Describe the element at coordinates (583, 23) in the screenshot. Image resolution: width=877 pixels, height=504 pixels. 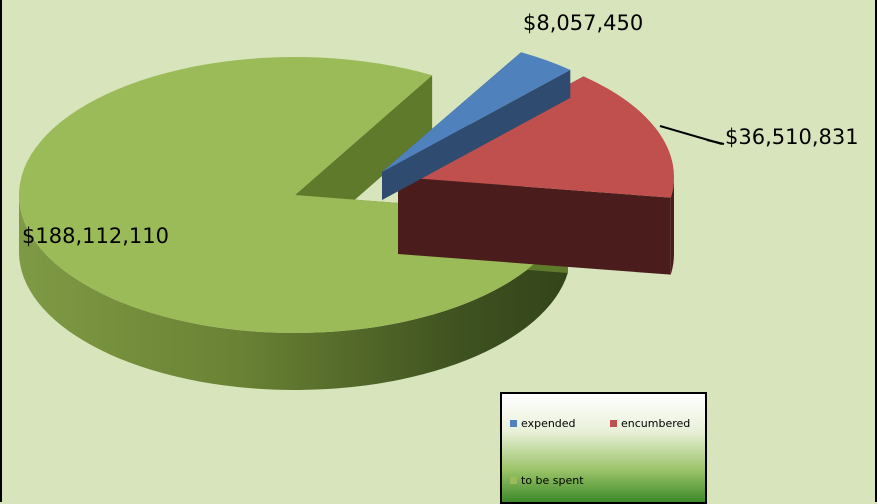
I see `data-label-expended: $8,057,450` at that location.